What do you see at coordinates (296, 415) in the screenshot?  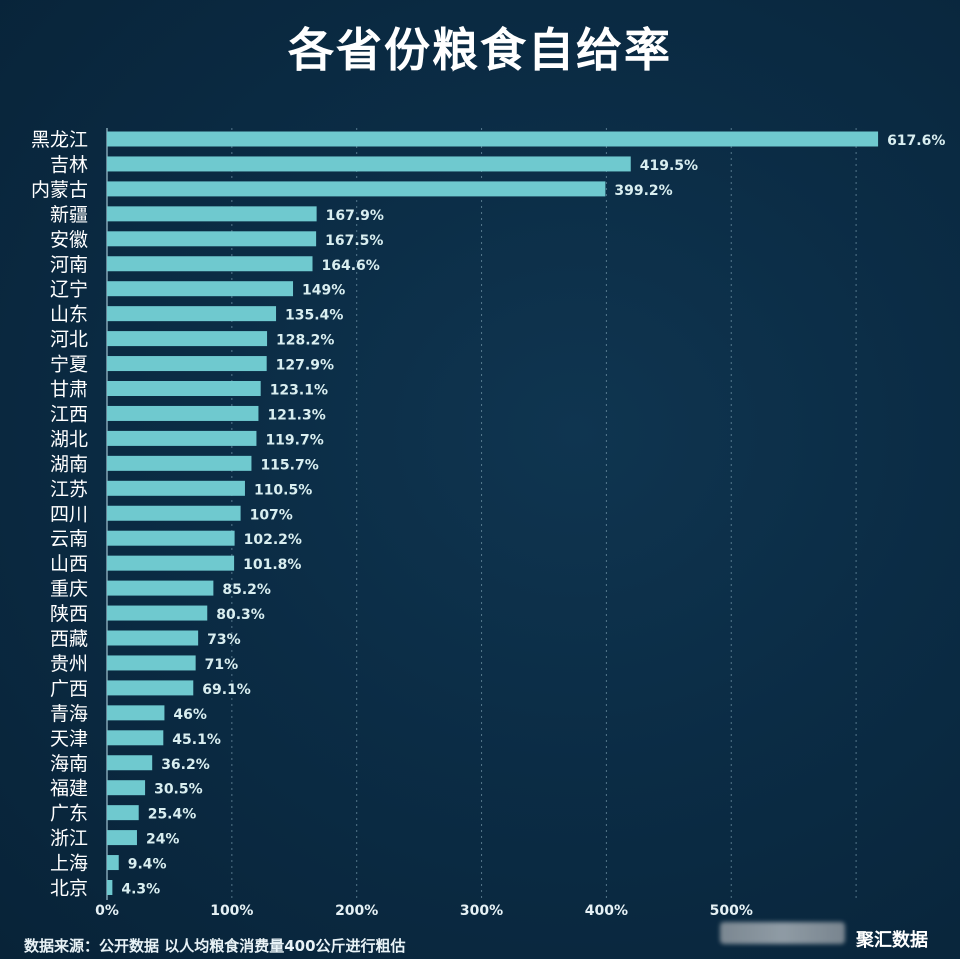 I see `value-label: 121.3%` at bounding box center [296, 415].